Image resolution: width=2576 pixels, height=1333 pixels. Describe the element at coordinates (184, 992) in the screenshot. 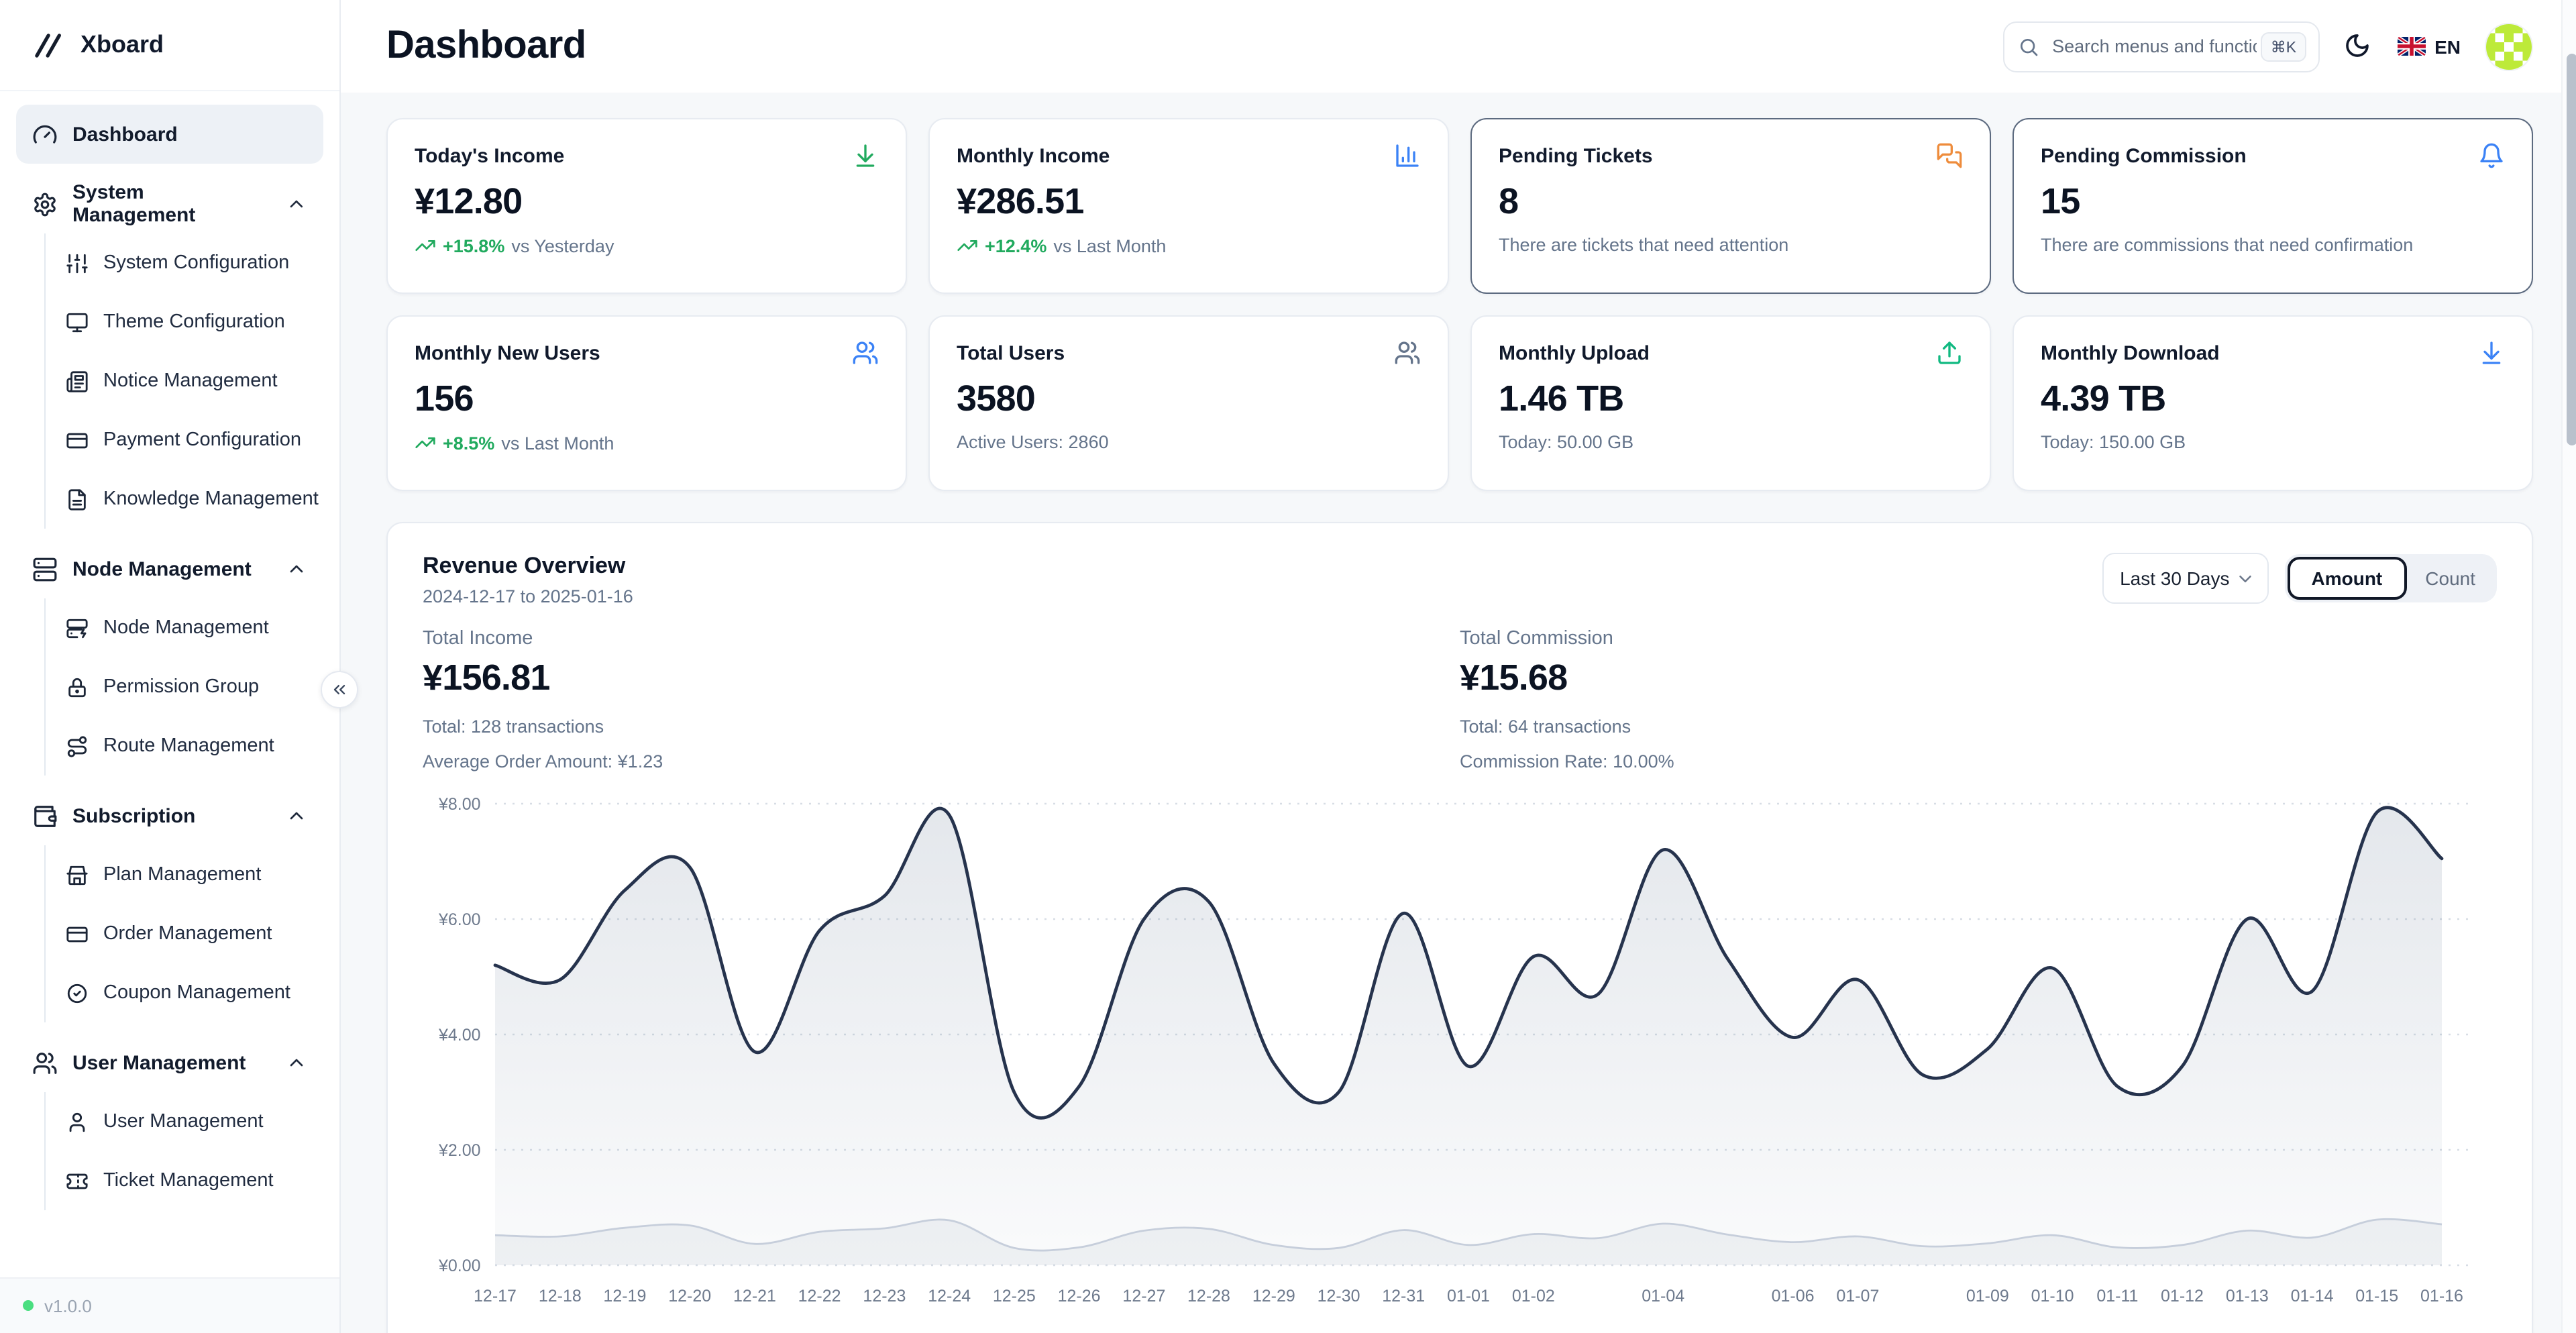

I see `sidebar-item-coupon-management: Coupon Management` at that location.